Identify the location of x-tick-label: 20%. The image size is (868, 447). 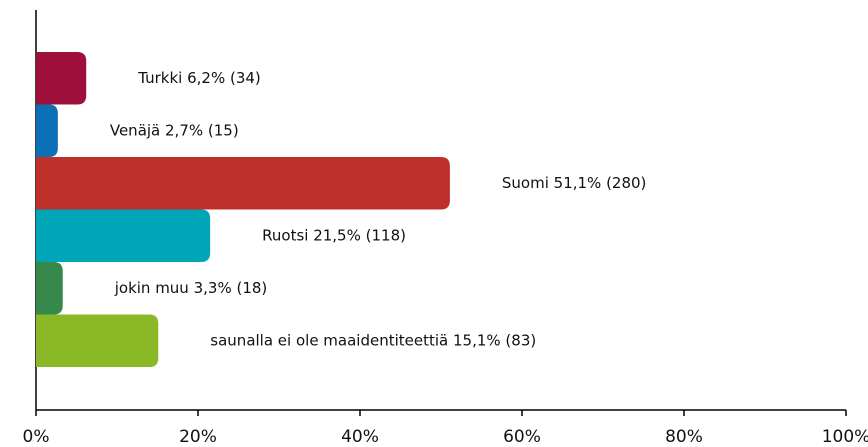
(198, 437).